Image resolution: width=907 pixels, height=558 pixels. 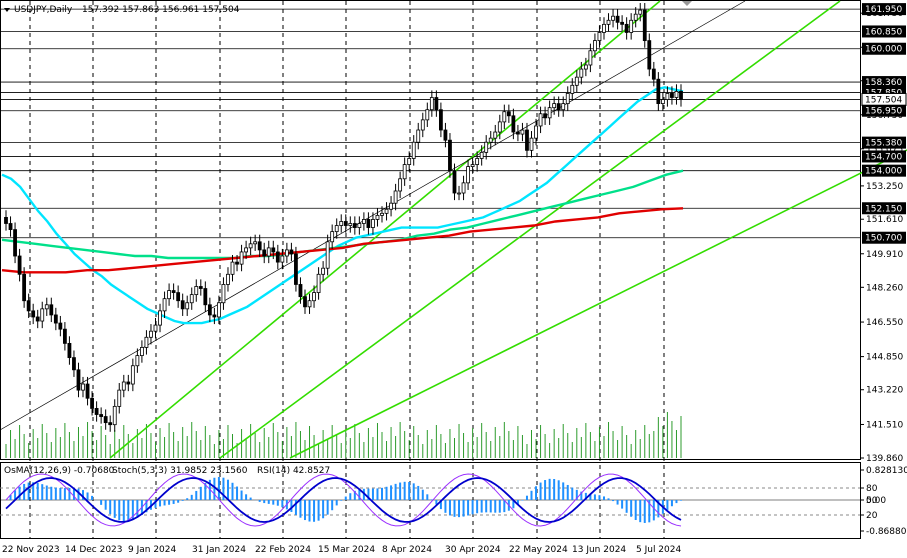 I want to click on indicator-tick-label: 20, so click(x=872, y=516).